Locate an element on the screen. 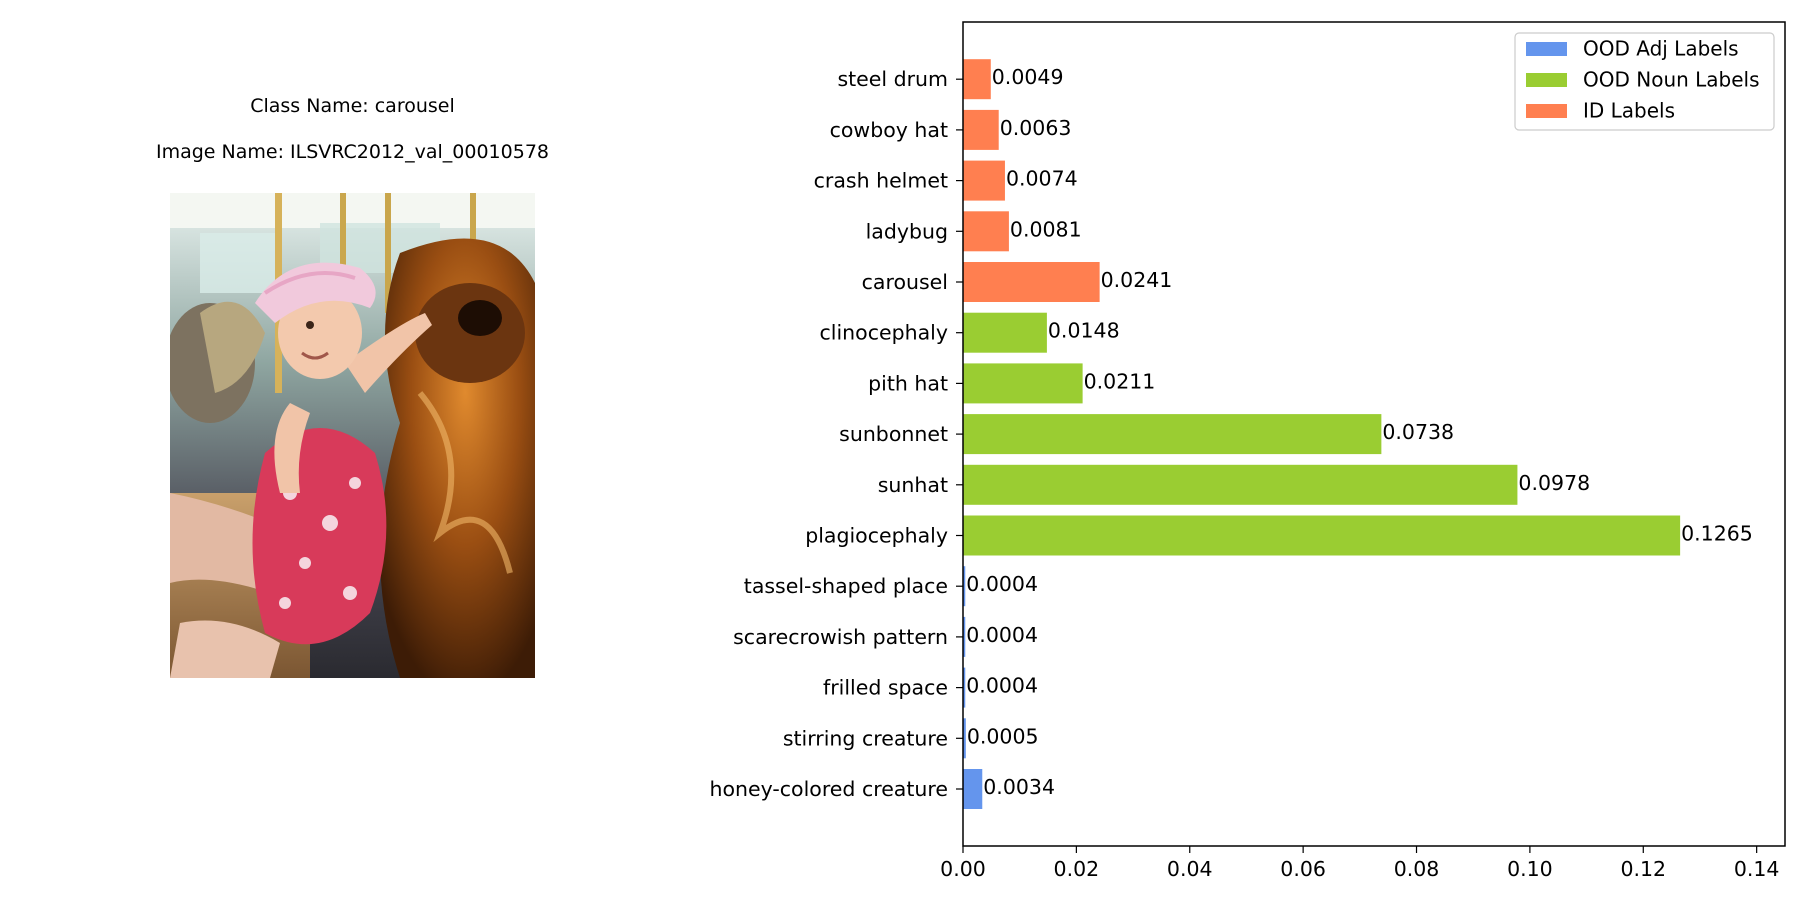  y-tick-label: stirring creature is located at coordinates (865, 738).